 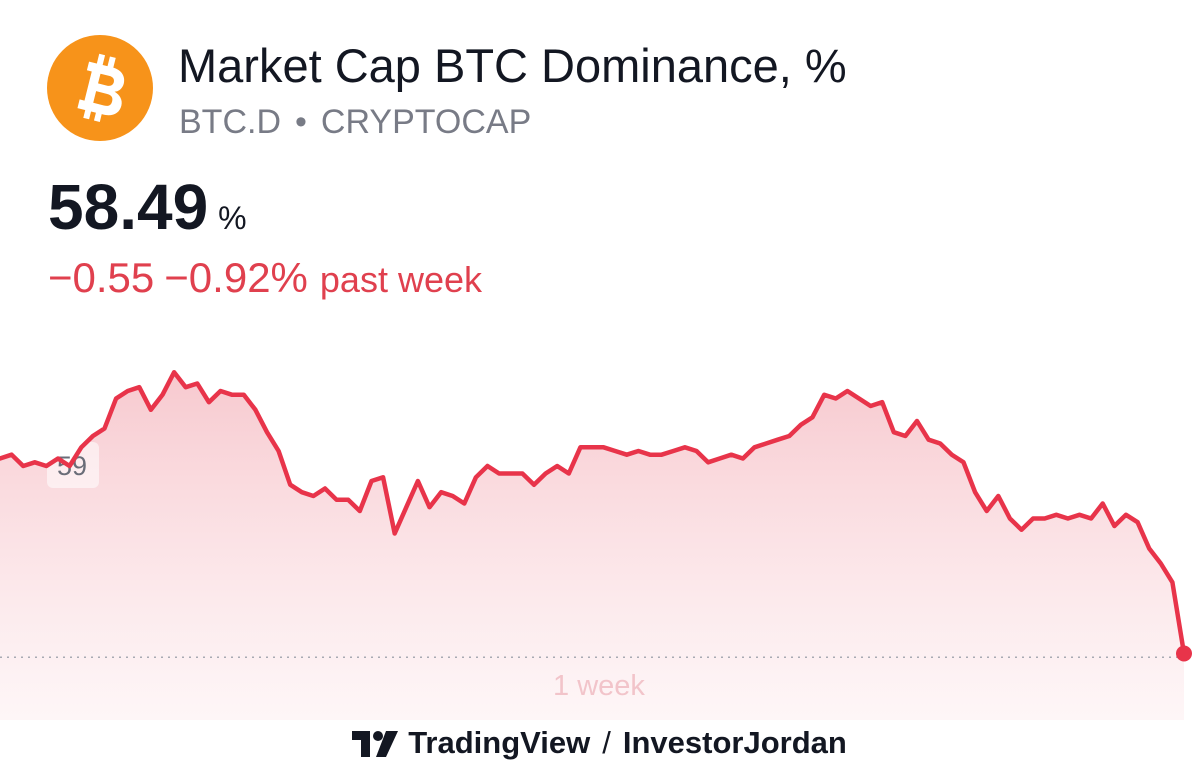 I want to click on footer-author: InvestorJordan, so click(x=734, y=742).